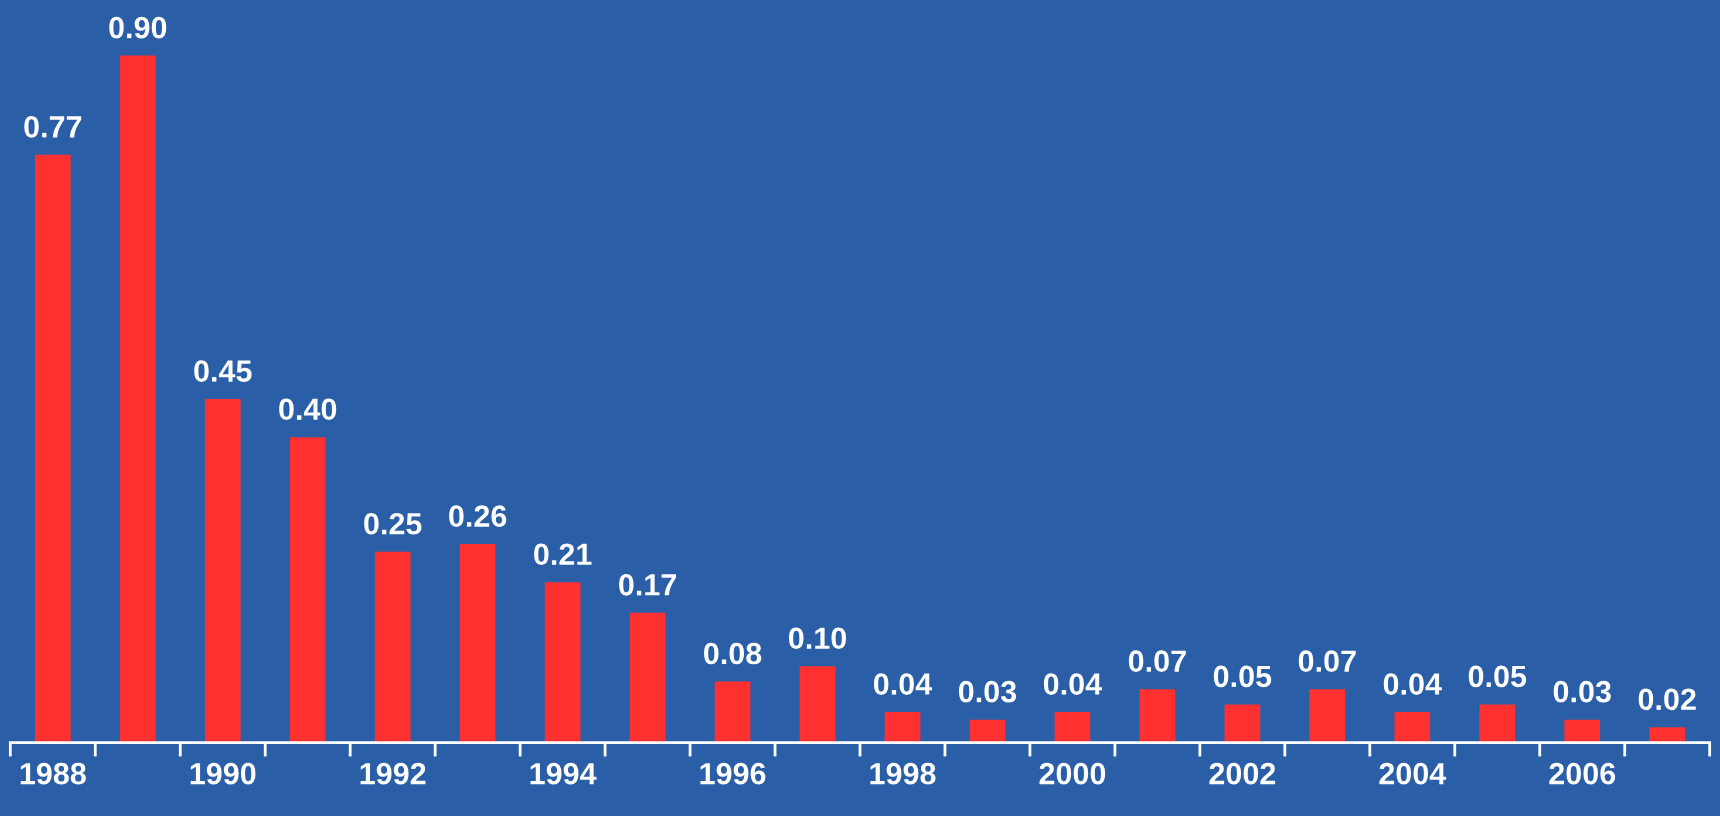 Image resolution: width=1720 pixels, height=816 pixels. What do you see at coordinates (733, 773) in the screenshot?
I see `x-tick-label: 1996` at bounding box center [733, 773].